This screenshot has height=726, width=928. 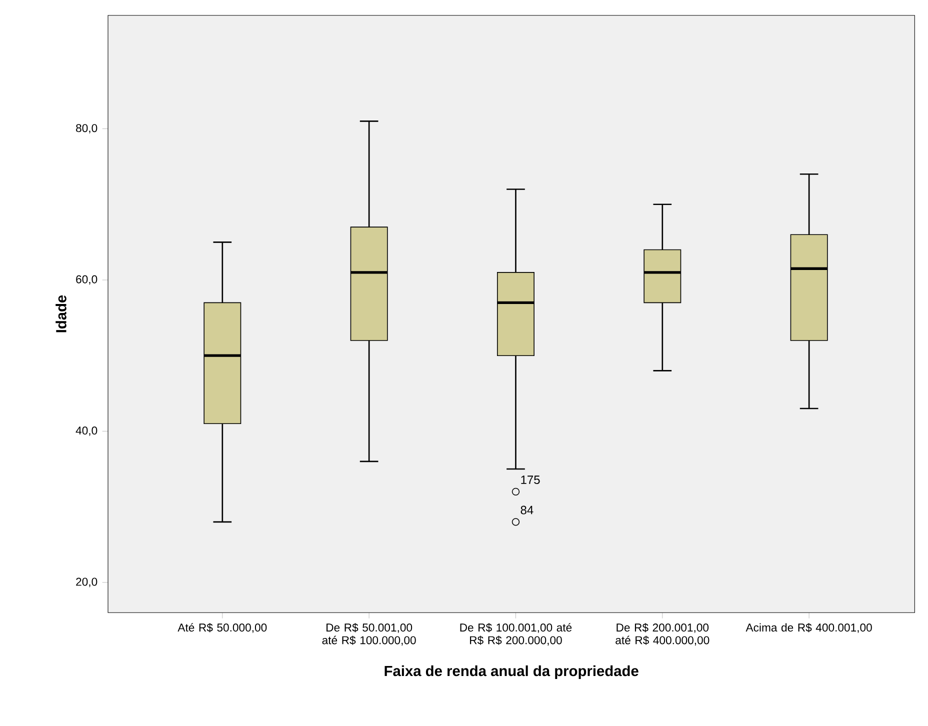 What do you see at coordinates (87, 129) in the screenshot?
I see `y-tick-label: 80,0` at bounding box center [87, 129].